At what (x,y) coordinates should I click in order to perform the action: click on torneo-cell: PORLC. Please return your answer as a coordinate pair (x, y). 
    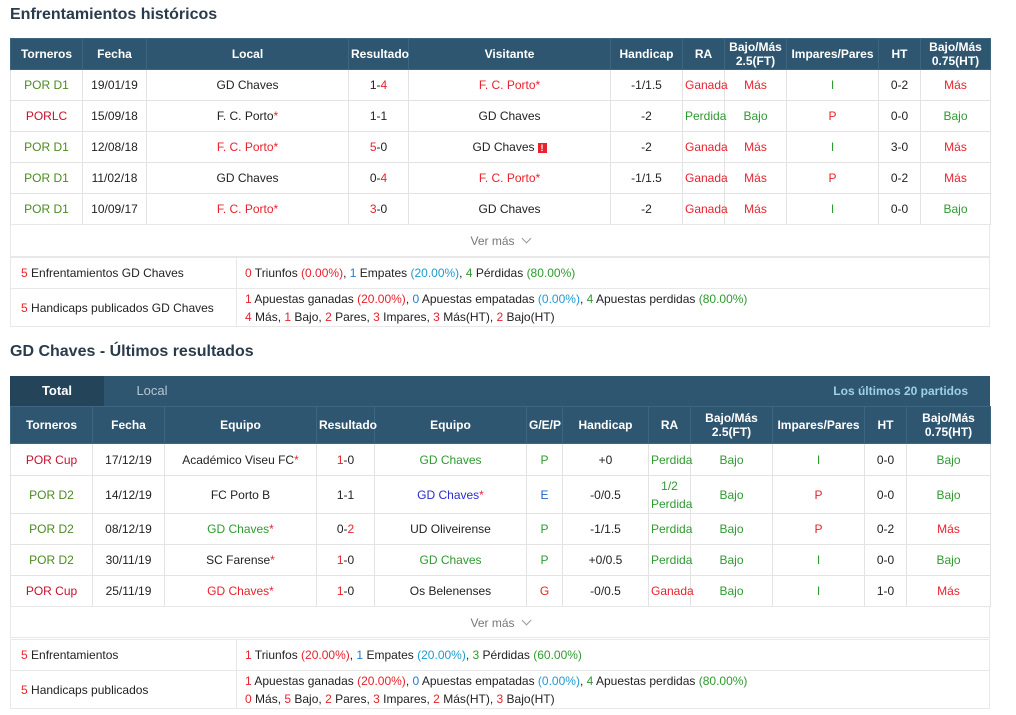
    Looking at the image, I should click on (46, 116).